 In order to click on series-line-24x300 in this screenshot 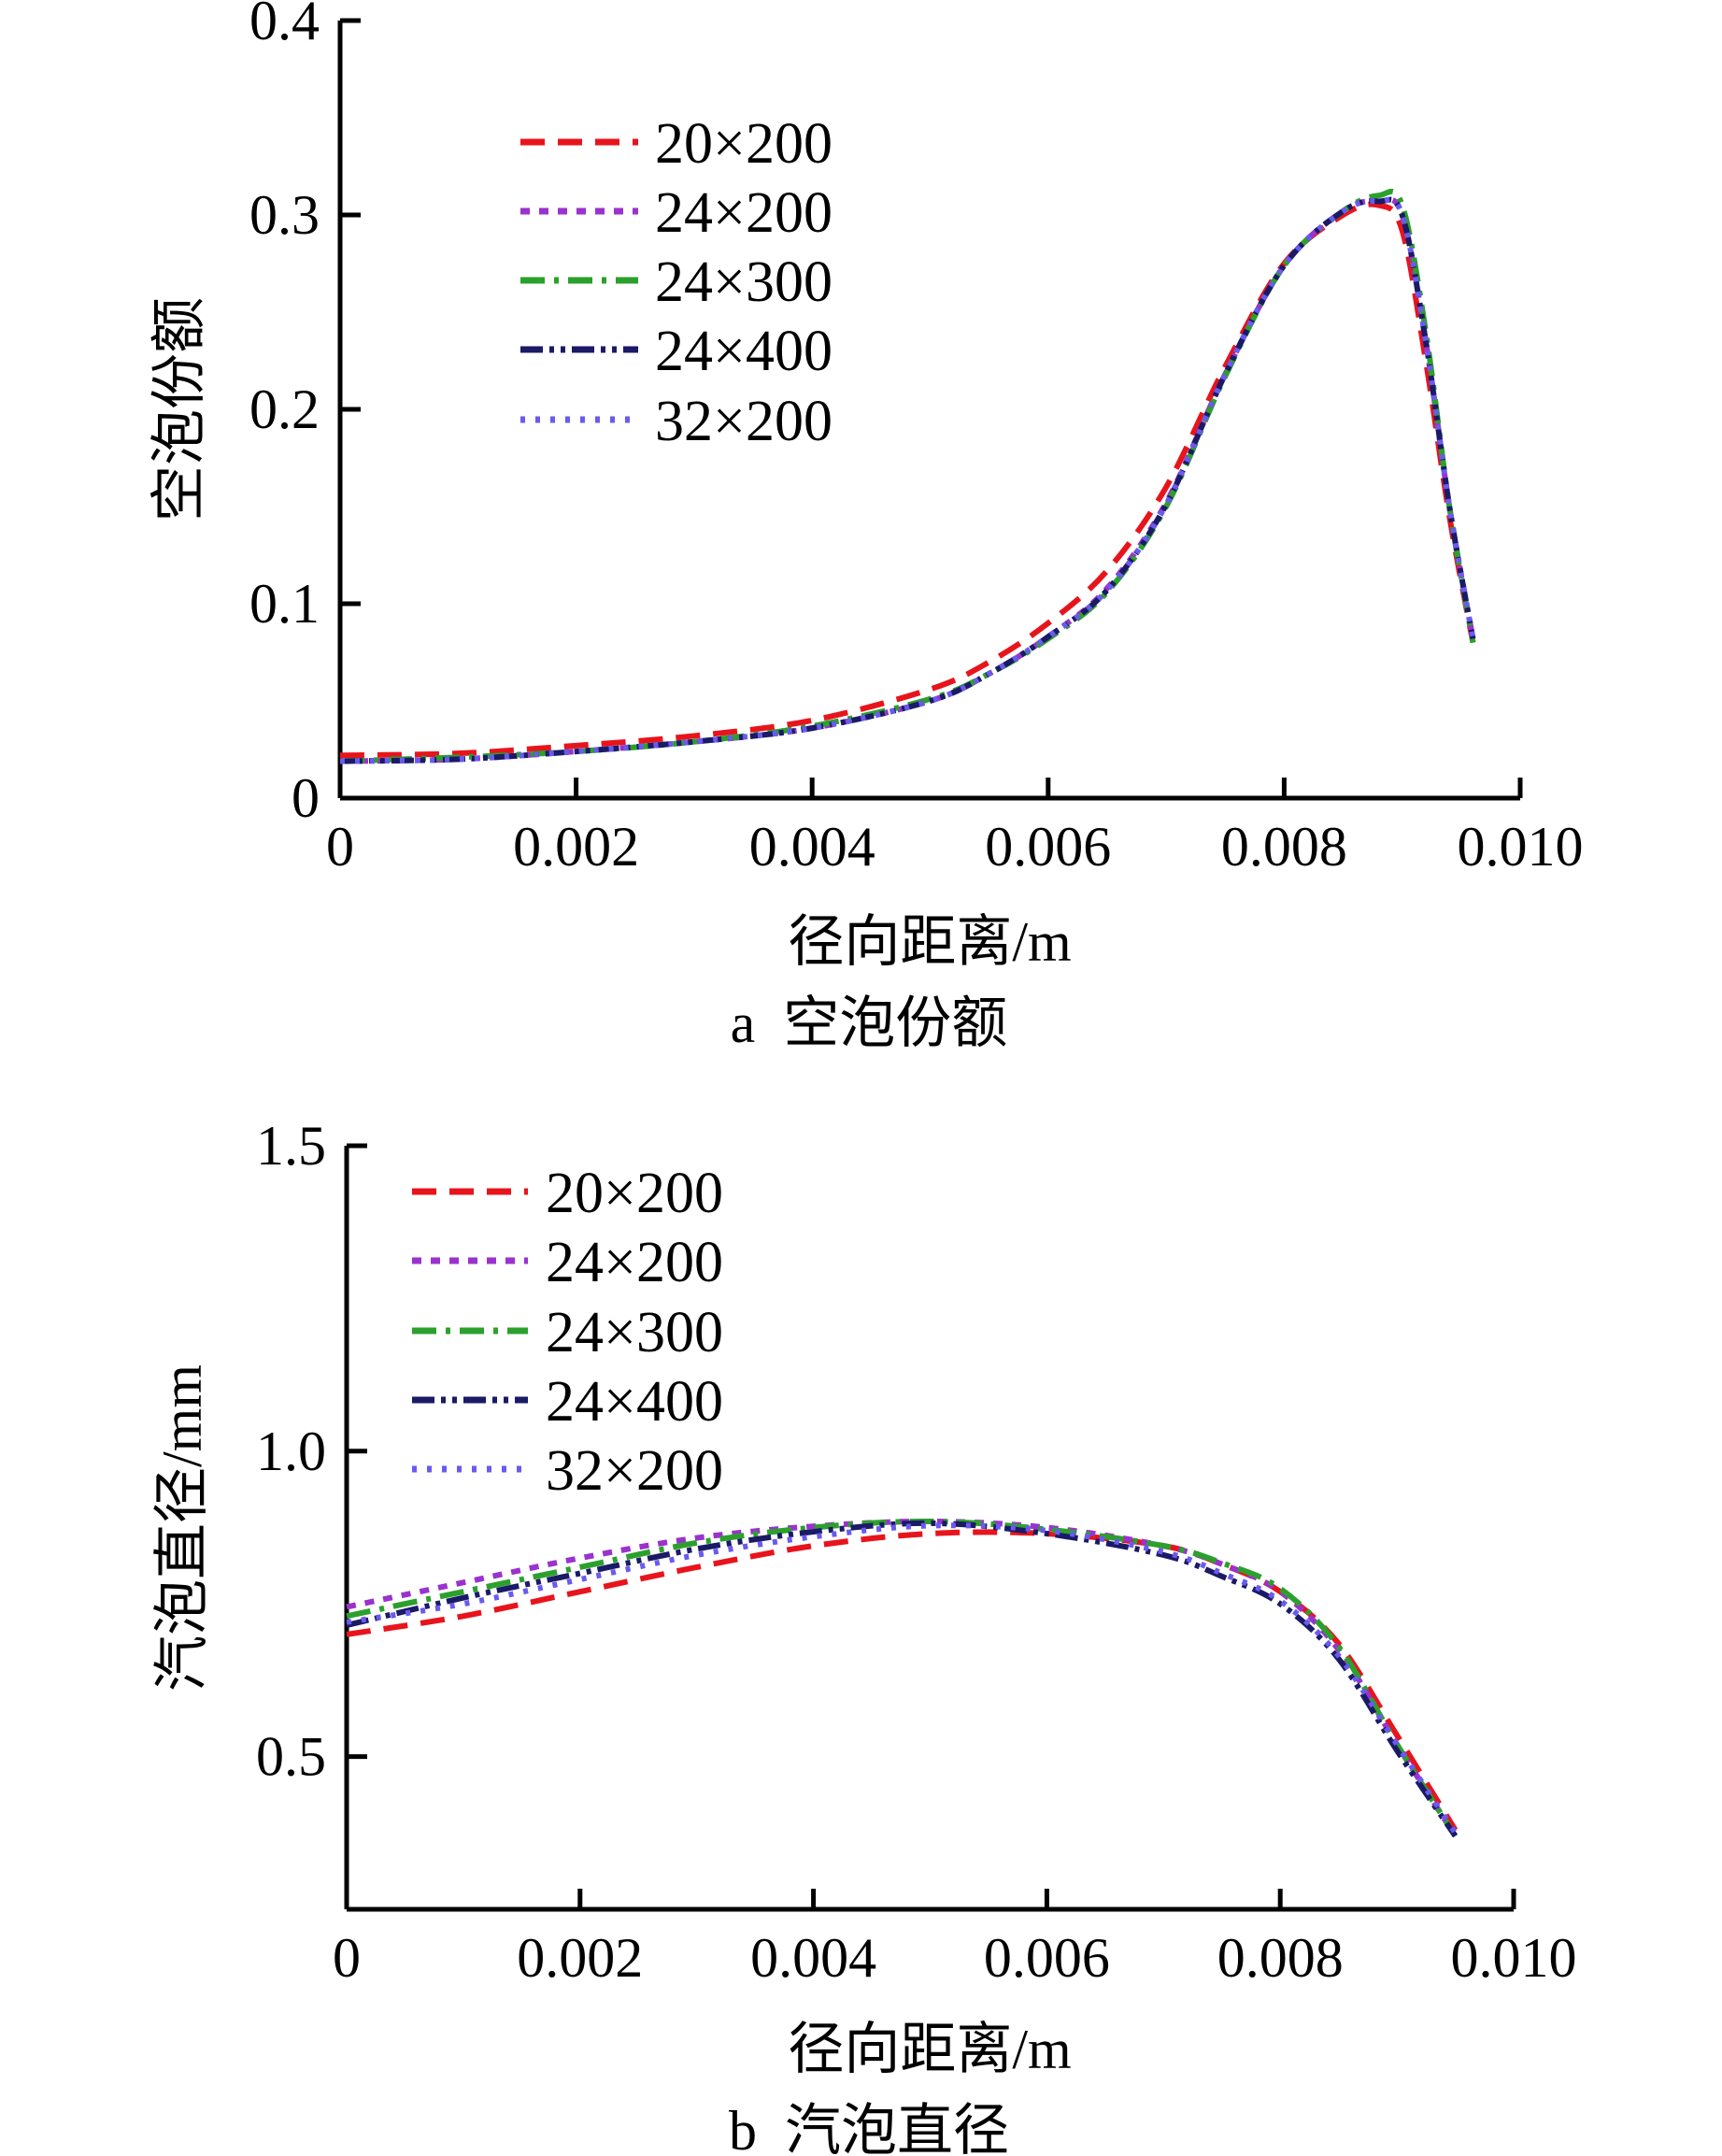, I will do `click(902, 1678)`.